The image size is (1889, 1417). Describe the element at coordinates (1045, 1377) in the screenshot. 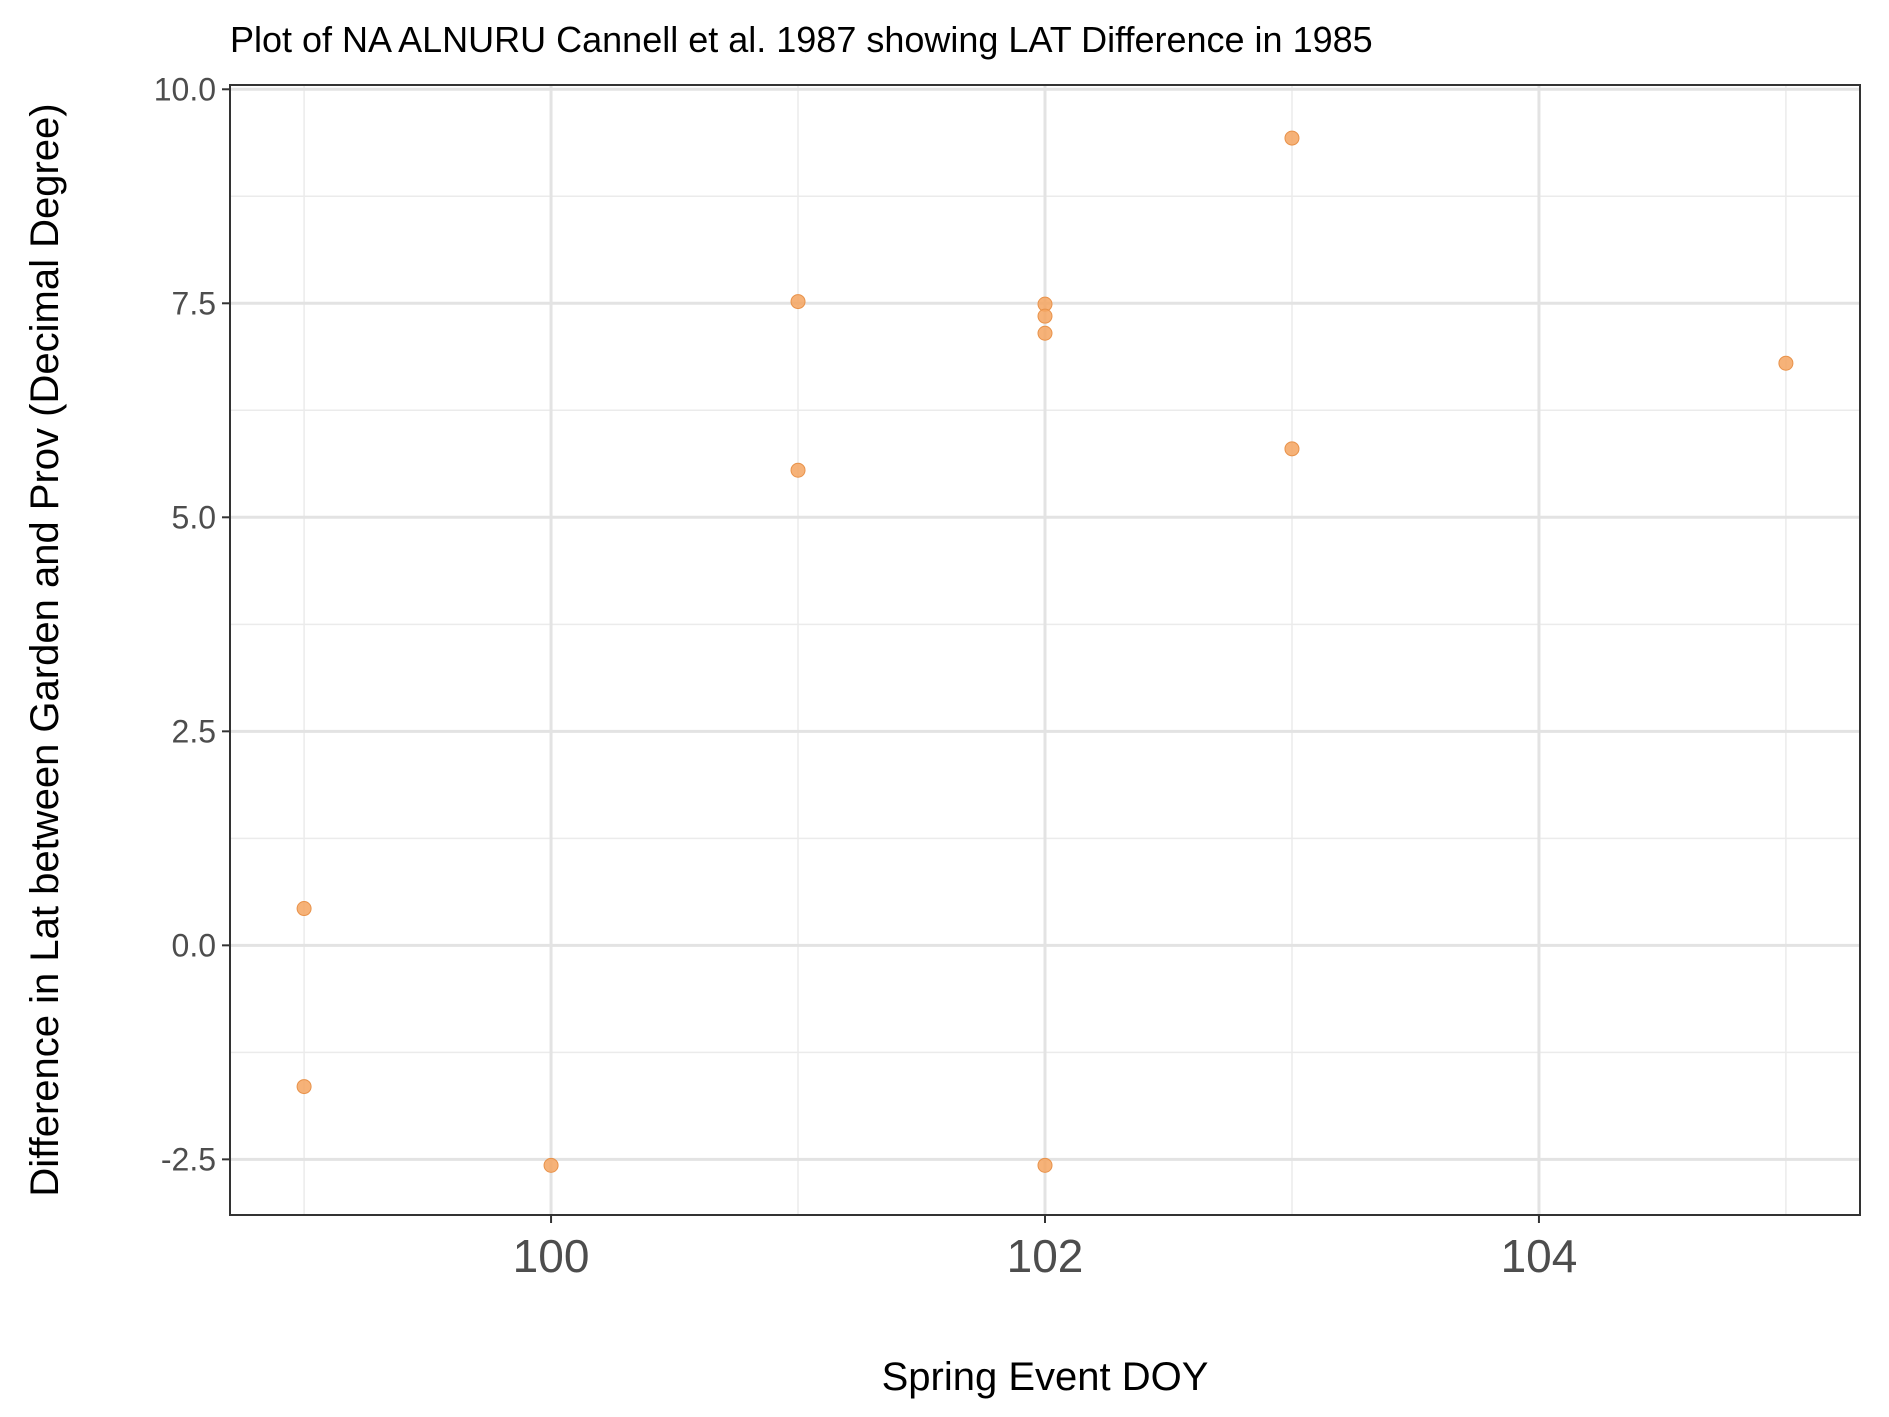

I see `x-axis-title: Spring Event DOY` at that location.